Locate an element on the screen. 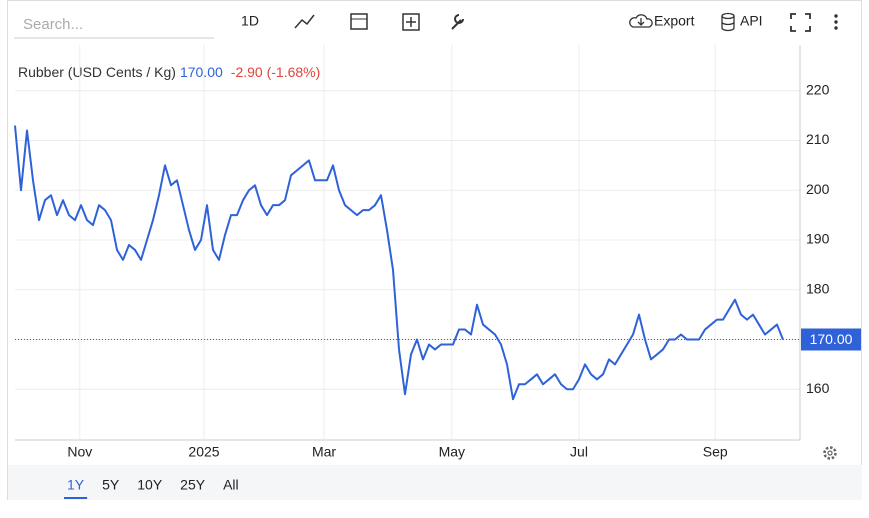  last-price-tag-label: 170.00 is located at coordinates (831, 339).